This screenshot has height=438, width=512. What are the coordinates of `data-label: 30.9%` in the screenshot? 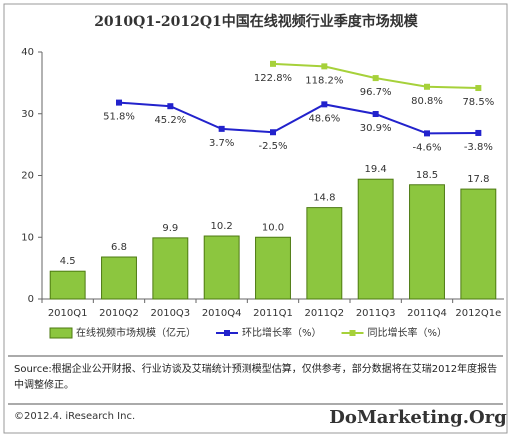 It's located at (376, 128).